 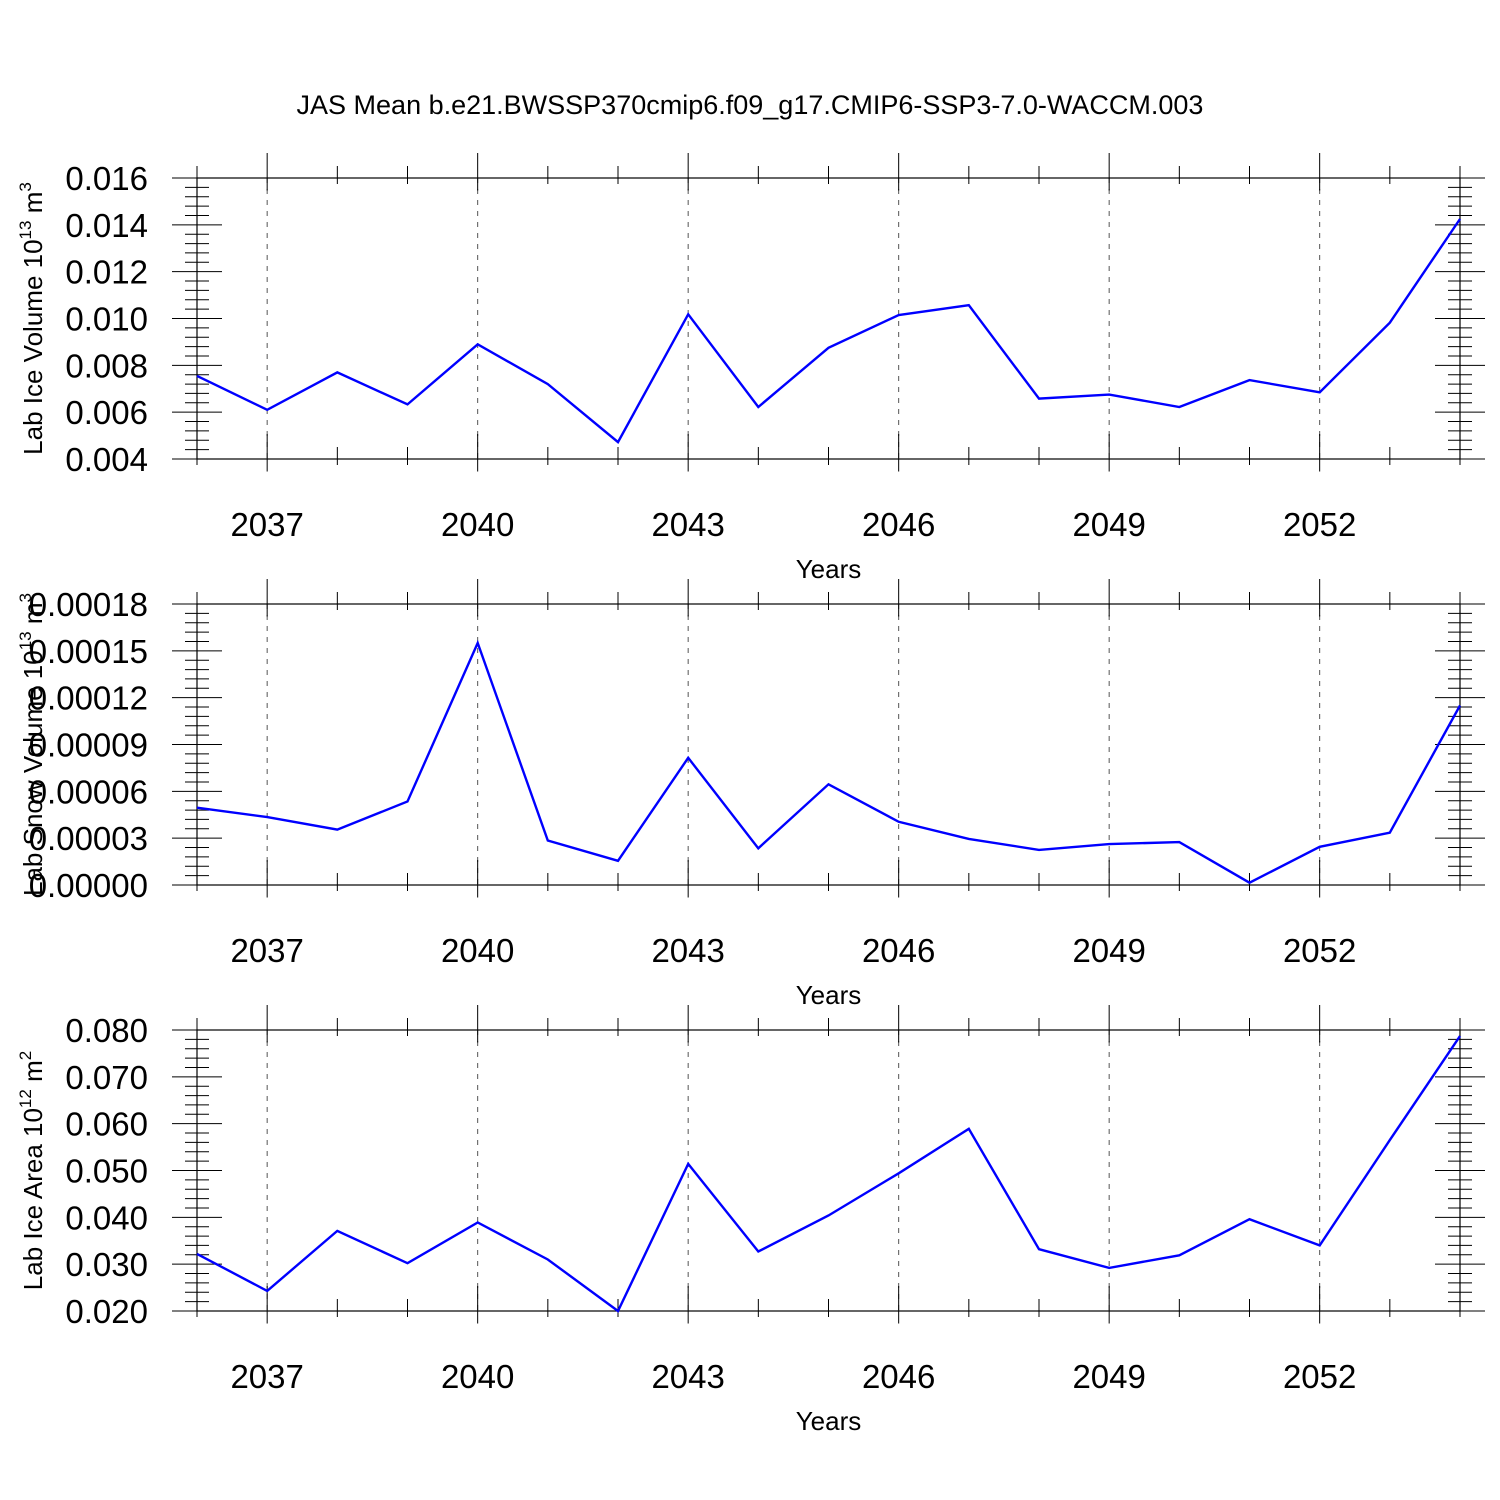 I want to click on y-axis-label-superscript: 2, so click(x=25, y=1055).